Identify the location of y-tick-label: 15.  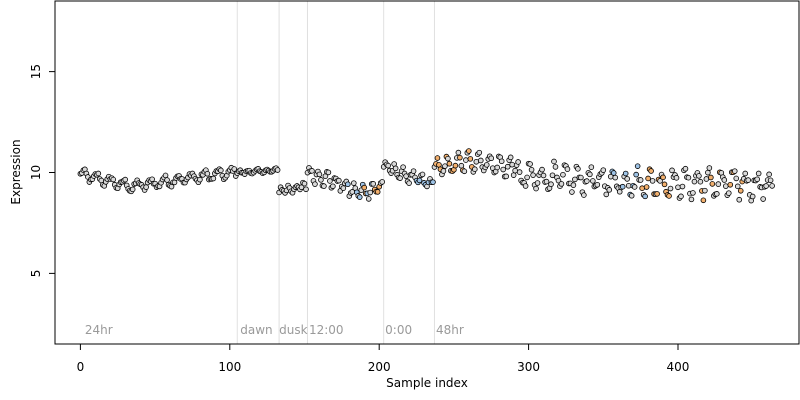
(36, 71).